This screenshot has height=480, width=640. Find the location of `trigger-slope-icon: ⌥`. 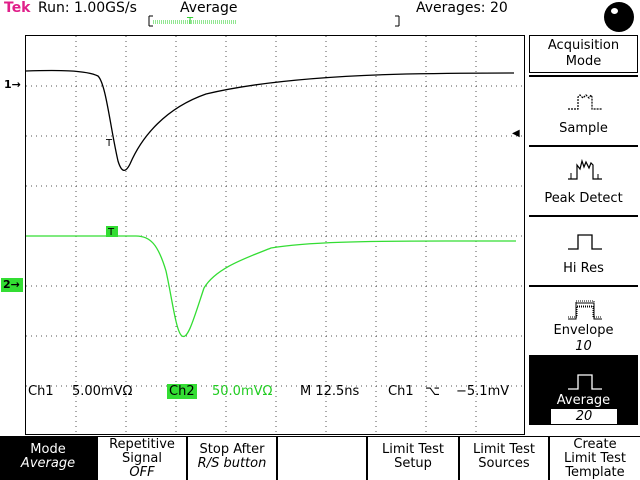

trigger-slope-icon: ⌥ is located at coordinates (432, 391).